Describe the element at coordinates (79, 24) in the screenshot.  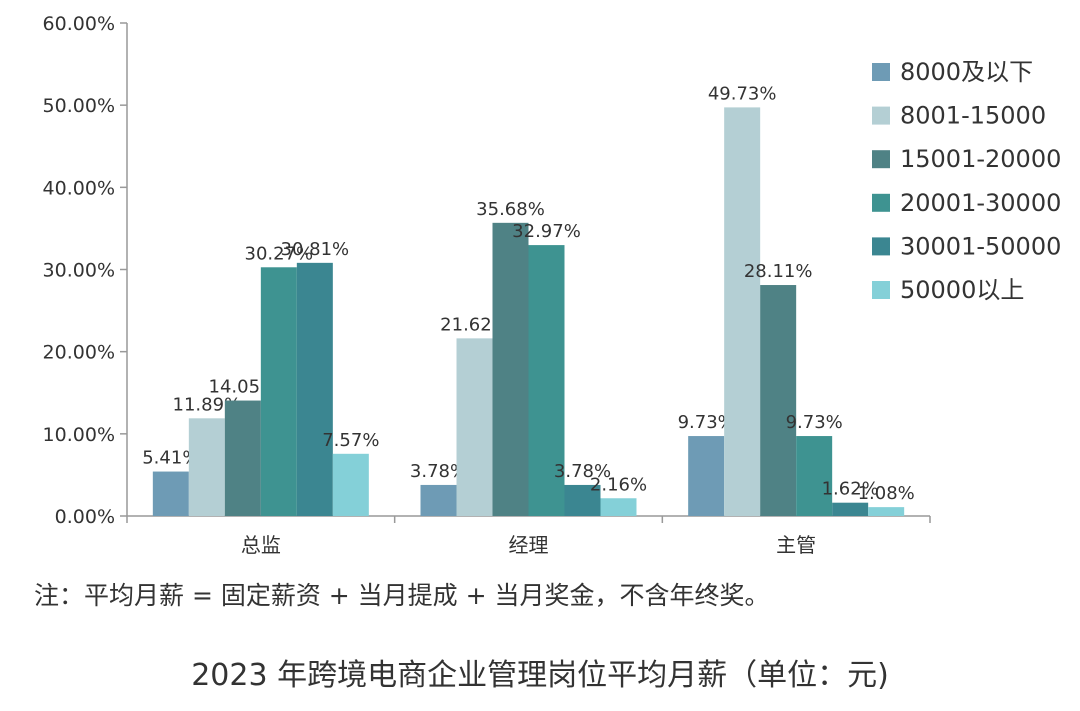
I see `y-tick-label: 60.00%` at that location.